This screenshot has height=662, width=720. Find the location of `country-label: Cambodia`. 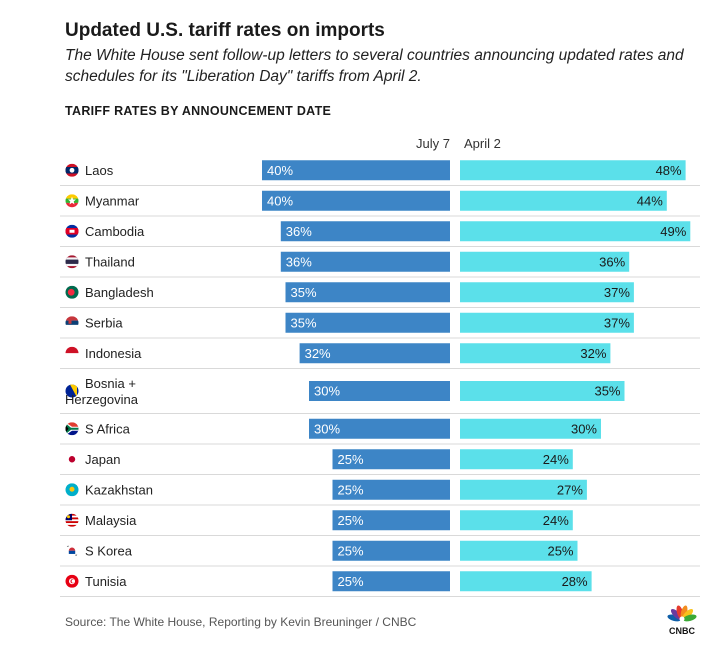

country-label: Cambodia is located at coordinates (115, 231).